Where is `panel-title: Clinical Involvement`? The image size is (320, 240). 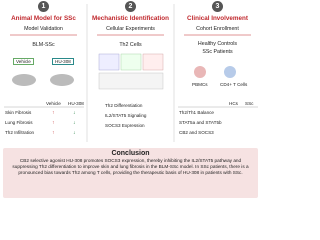
panel-title: Clinical Involvement is located at coordinates (217, 18).